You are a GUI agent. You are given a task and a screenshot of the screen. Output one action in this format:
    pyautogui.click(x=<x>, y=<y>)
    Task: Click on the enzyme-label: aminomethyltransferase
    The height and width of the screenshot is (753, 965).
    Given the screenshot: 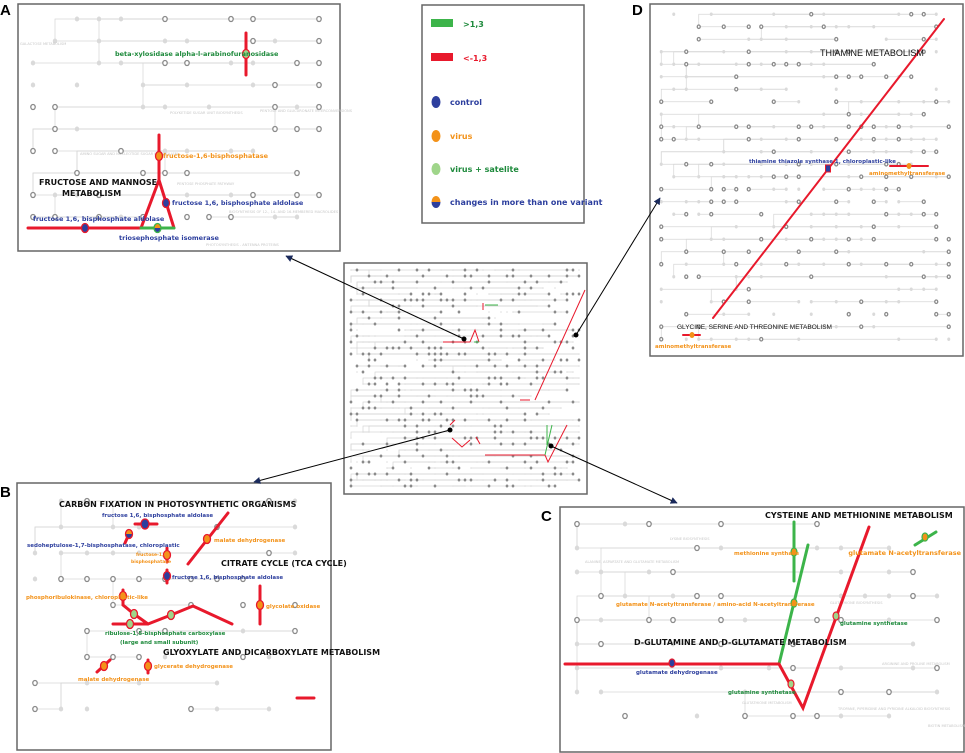 What is the action you would take?
    pyautogui.click(x=693, y=347)
    